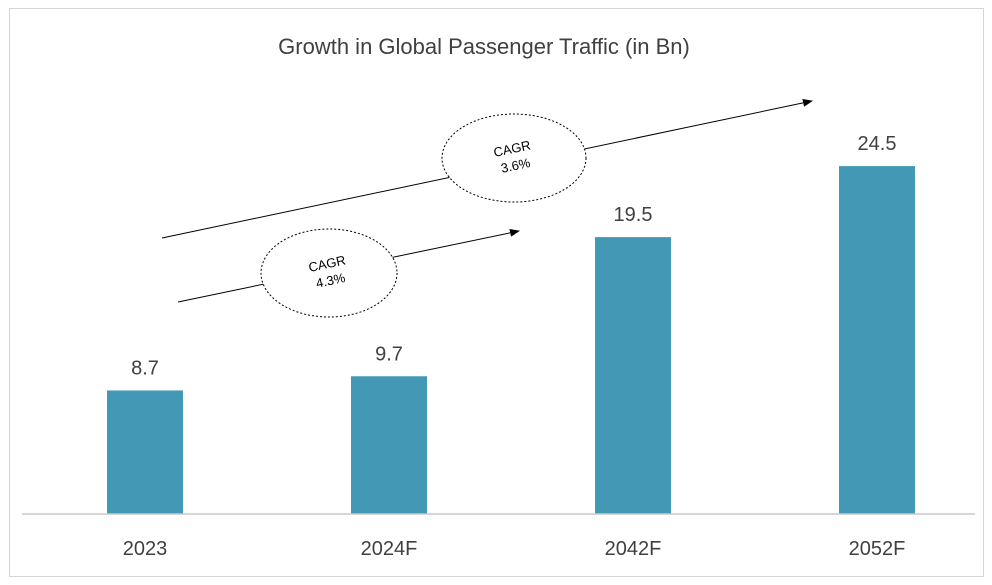 The height and width of the screenshot is (585, 992). I want to click on x-tick-label-2024f: 2024F, so click(389, 549).